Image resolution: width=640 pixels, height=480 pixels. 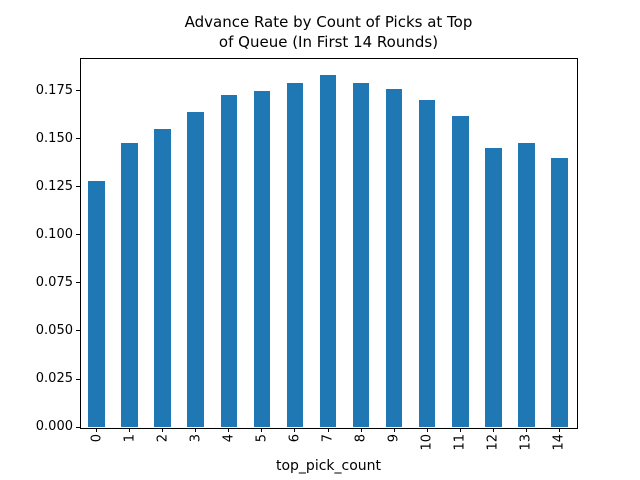 I want to click on x-tick-label: 7, so click(x=328, y=438).